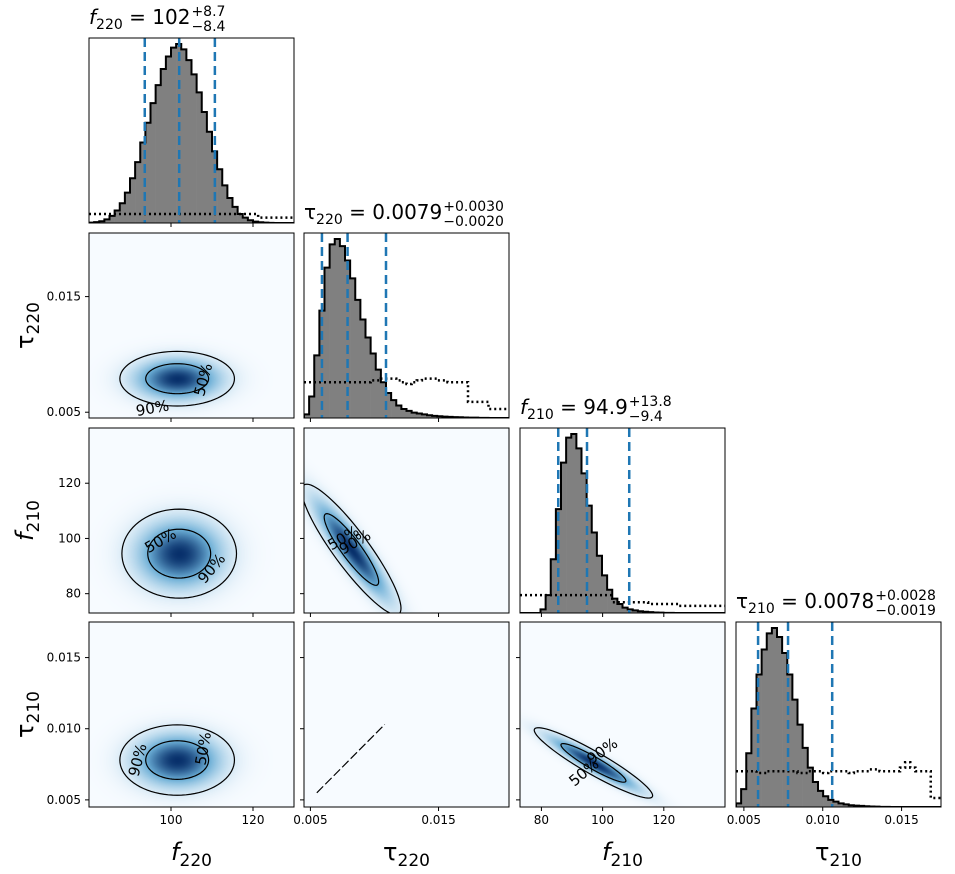 This screenshot has width=955, height=874. I want to click on panel-f220-vs-tau220: 90%50%, so click(191, 326).